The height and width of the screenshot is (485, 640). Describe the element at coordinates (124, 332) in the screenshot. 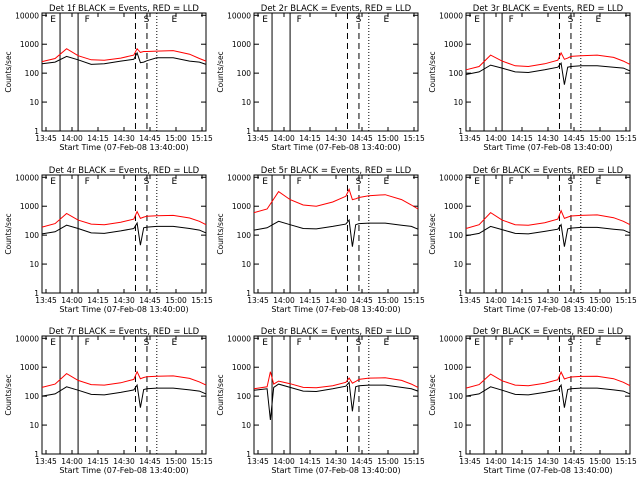

I see `panel-title: Det 7r BLACK = Events, RED = LLD` at that location.